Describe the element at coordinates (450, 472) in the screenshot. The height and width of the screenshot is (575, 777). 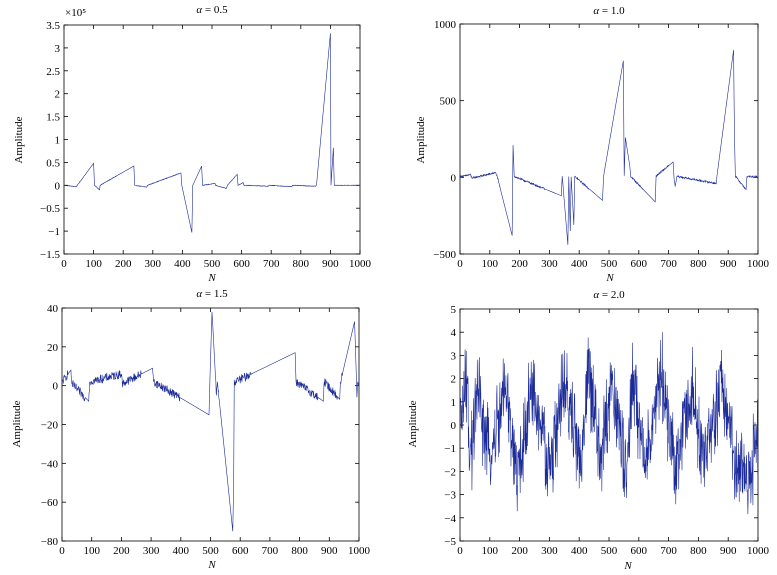
I see `y-tick-label: −2` at that location.